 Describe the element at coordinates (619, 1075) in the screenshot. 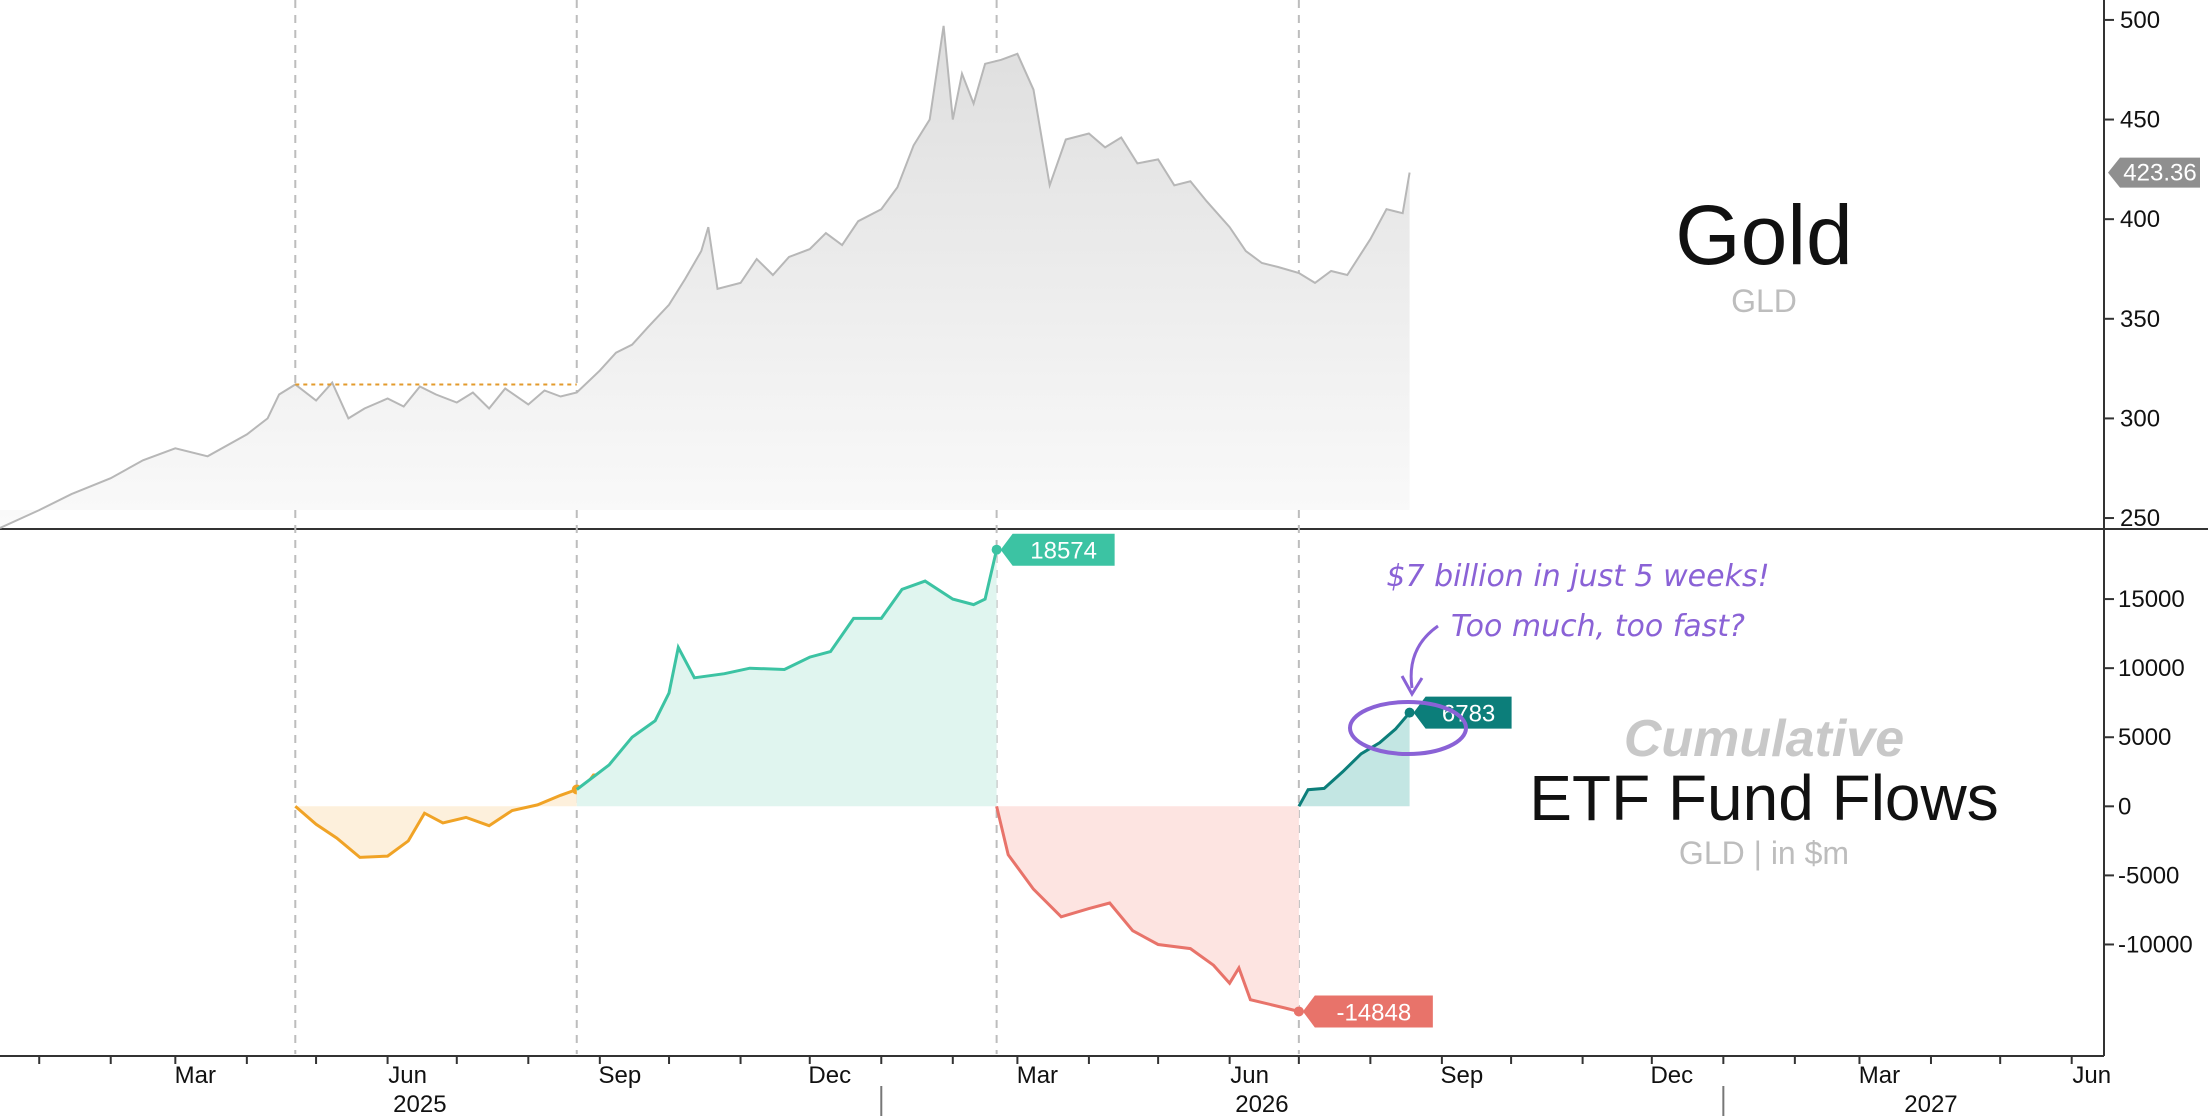

I see `x-month-label-2: Sep` at that location.